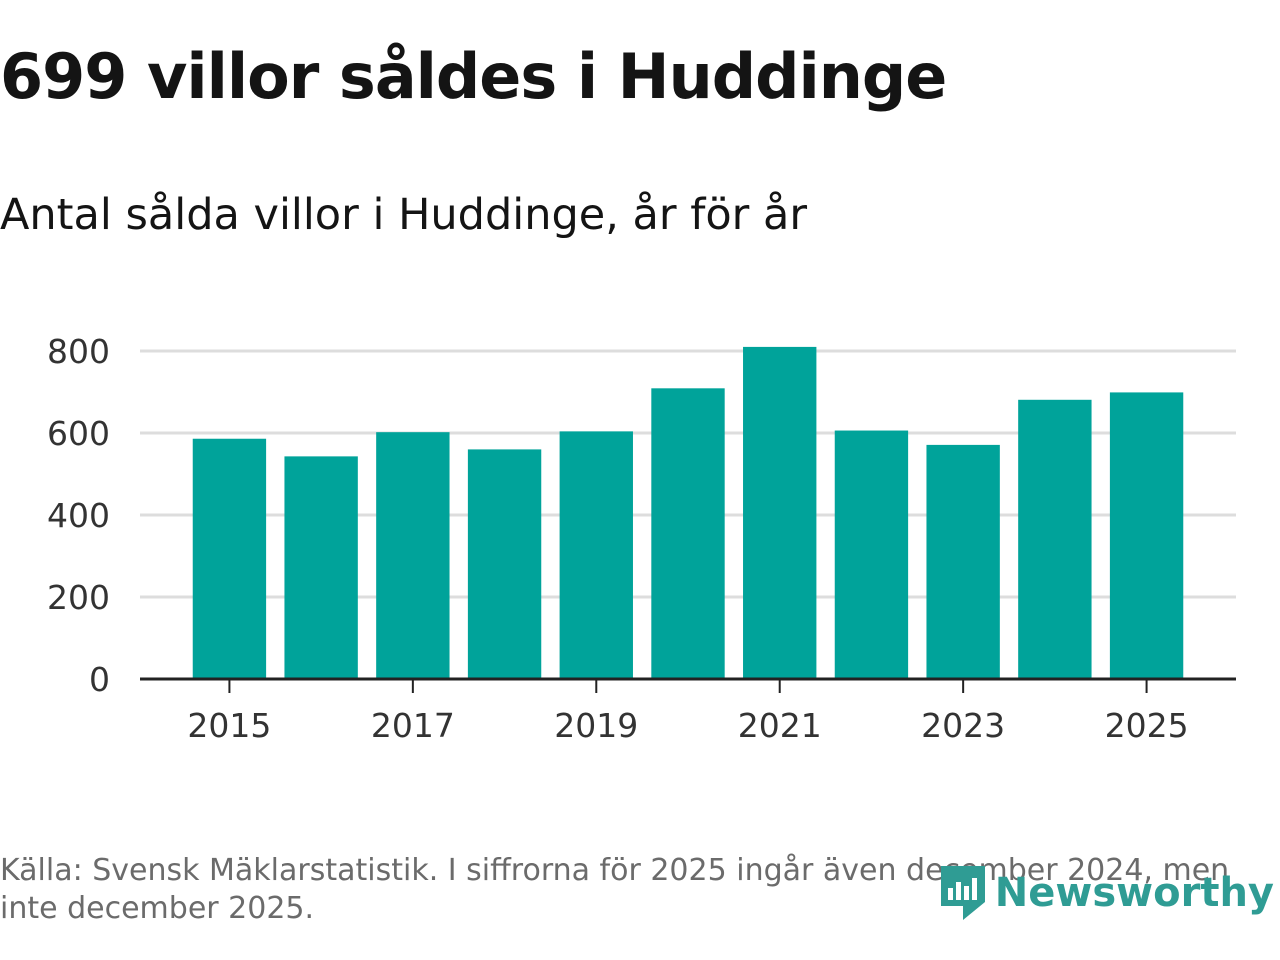 This screenshot has width=1280, height=960. I want to click on y-tick-label: 200, so click(78, 597).